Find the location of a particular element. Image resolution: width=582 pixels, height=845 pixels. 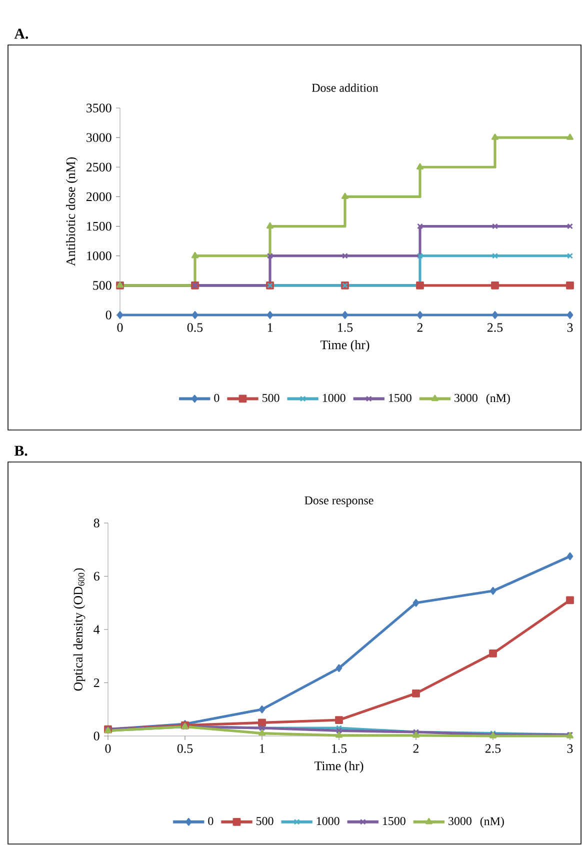

chart-title: Dose addition is located at coordinates (345, 87).